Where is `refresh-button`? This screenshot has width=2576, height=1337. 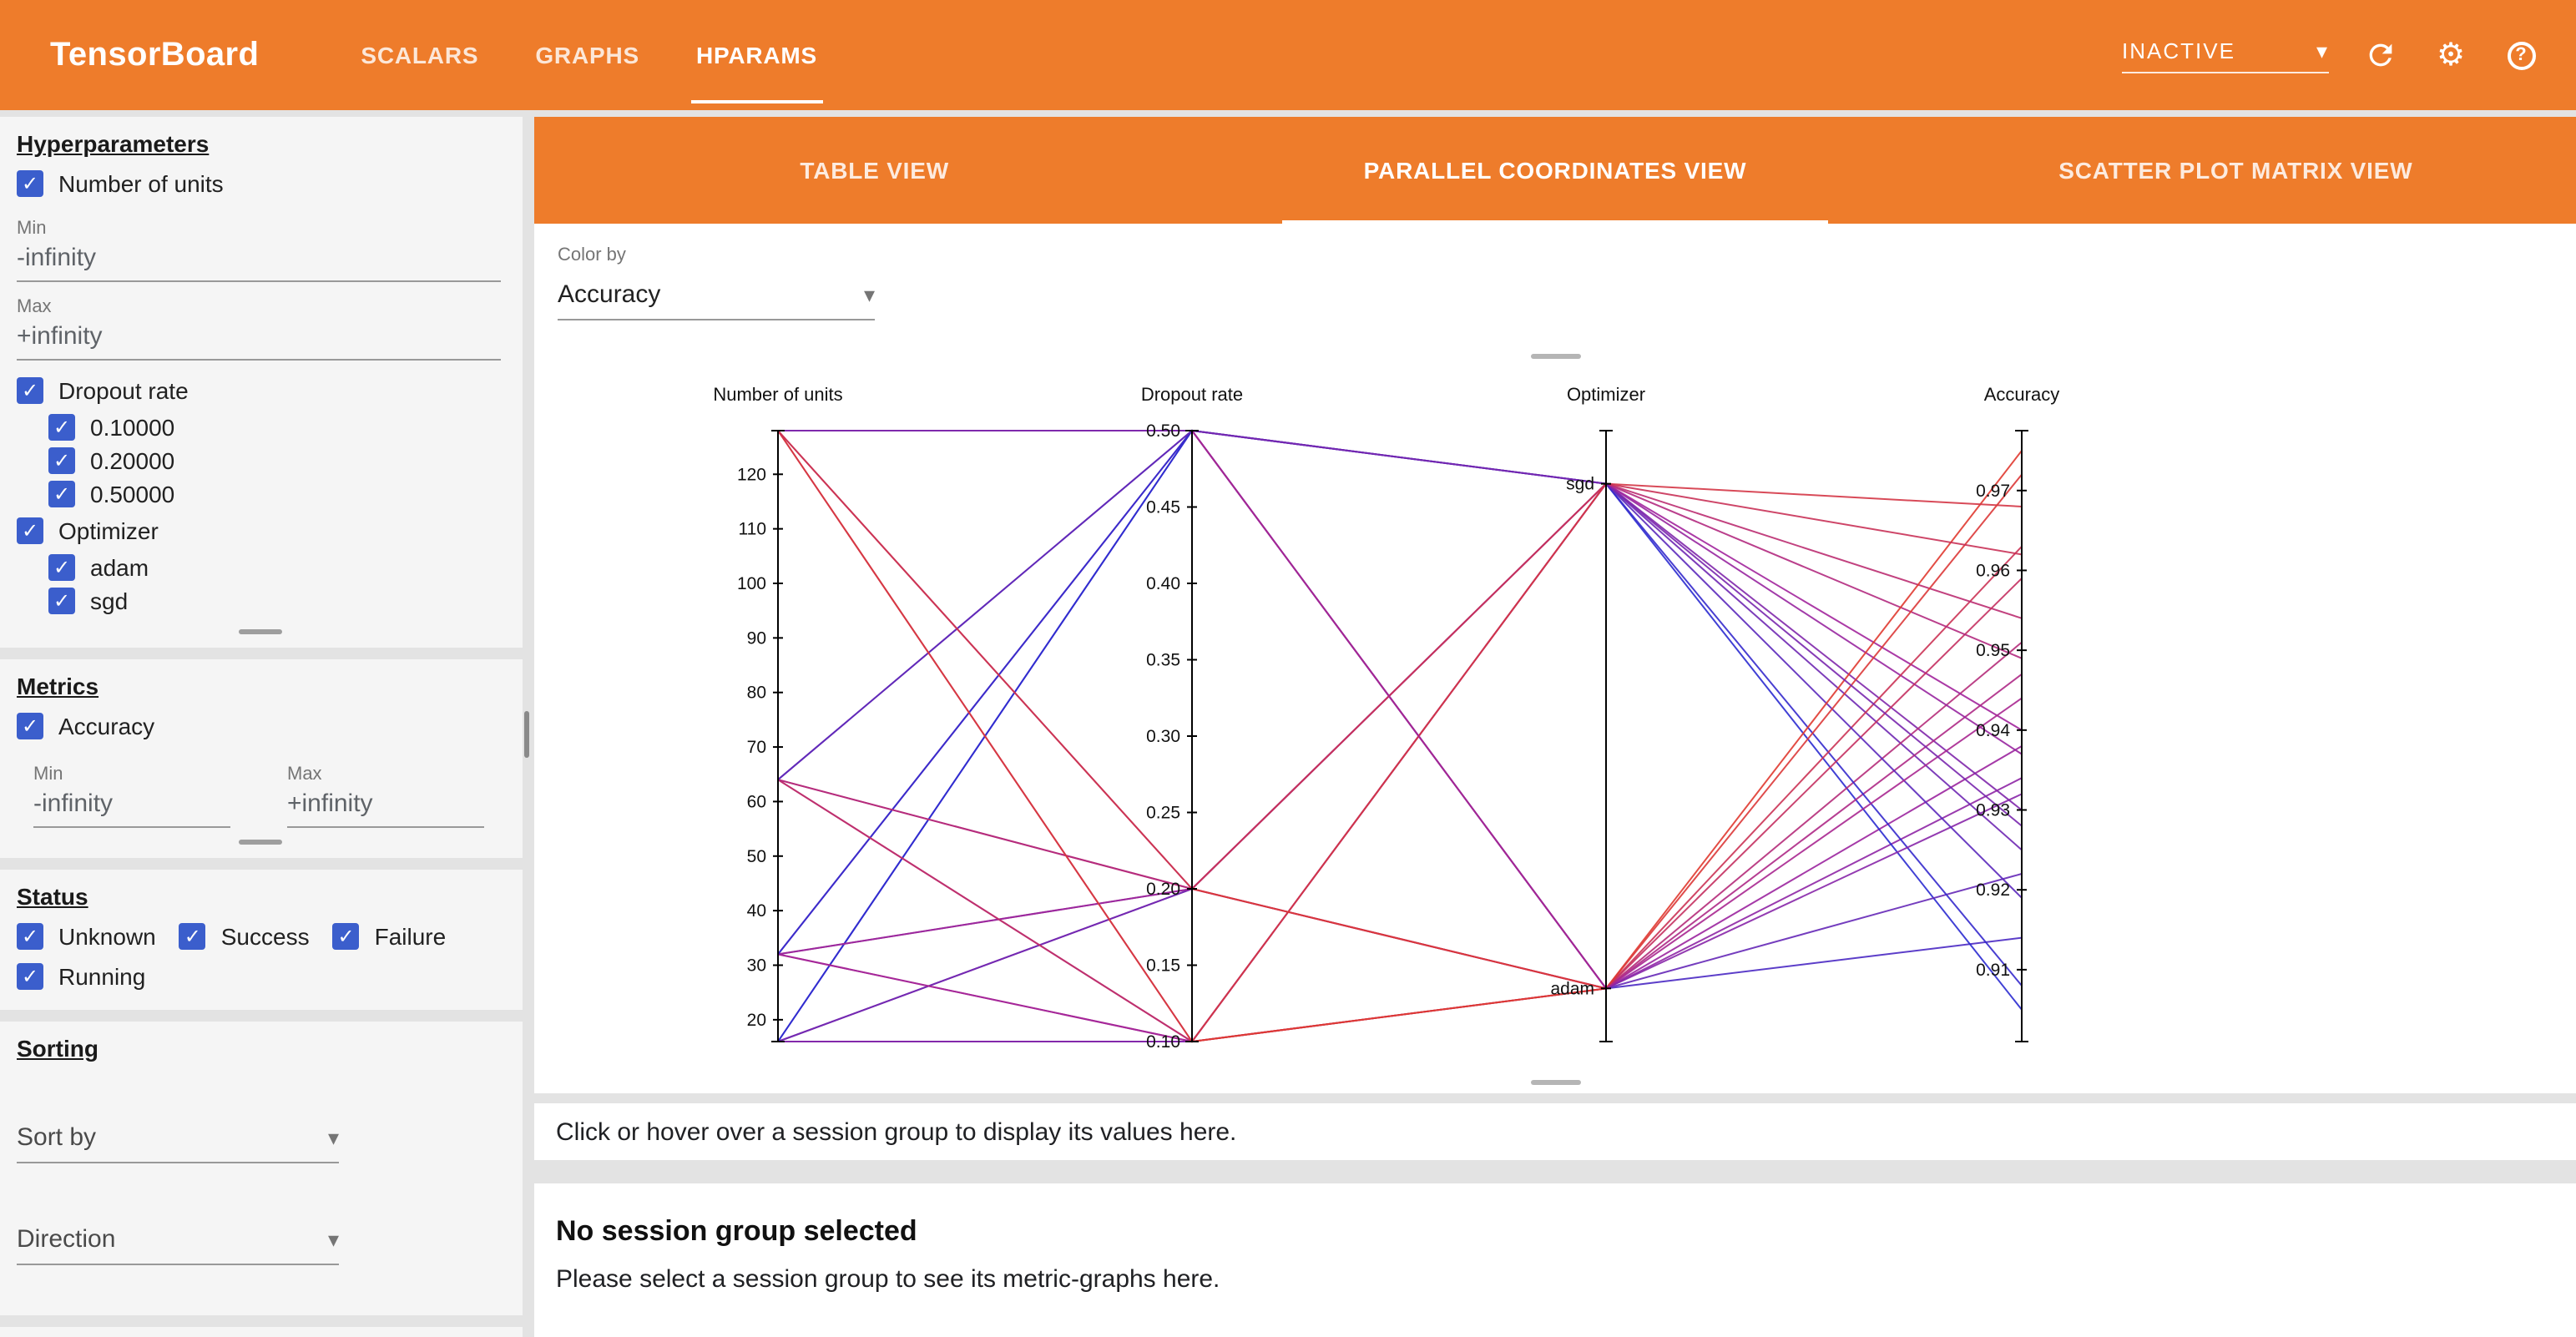
refresh-button is located at coordinates (2380, 55).